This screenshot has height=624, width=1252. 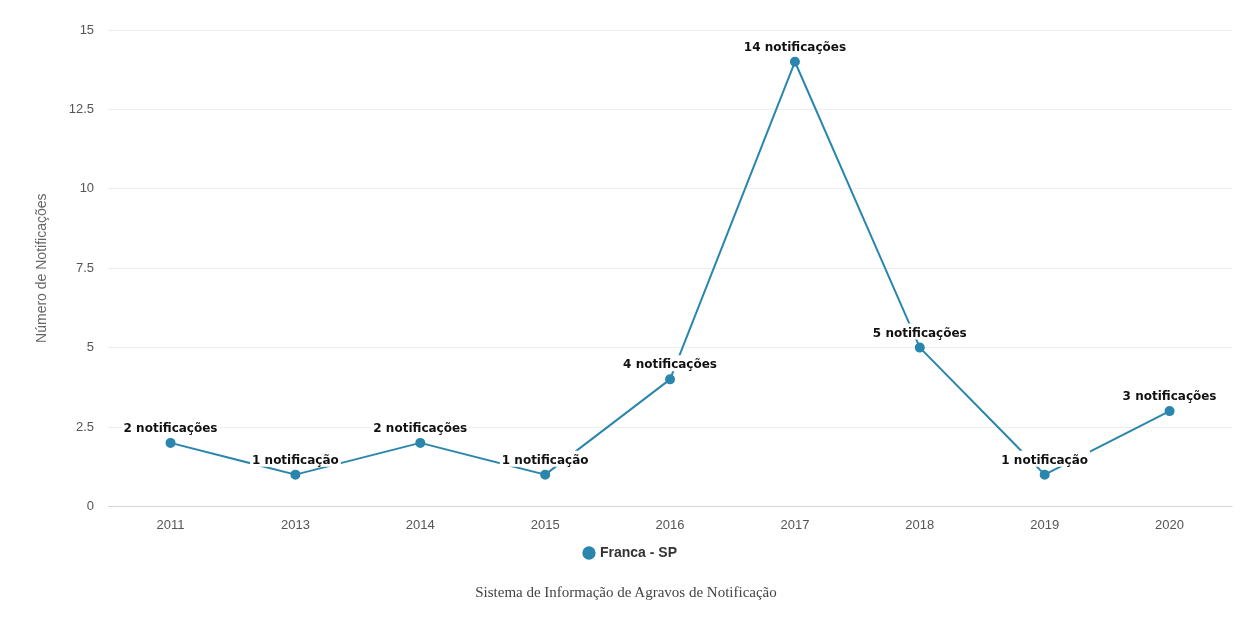 What do you see at coordinates (919, 332) in the screenshot?
I see `data-label: 5 notificações` at bounding box center [919, 332].